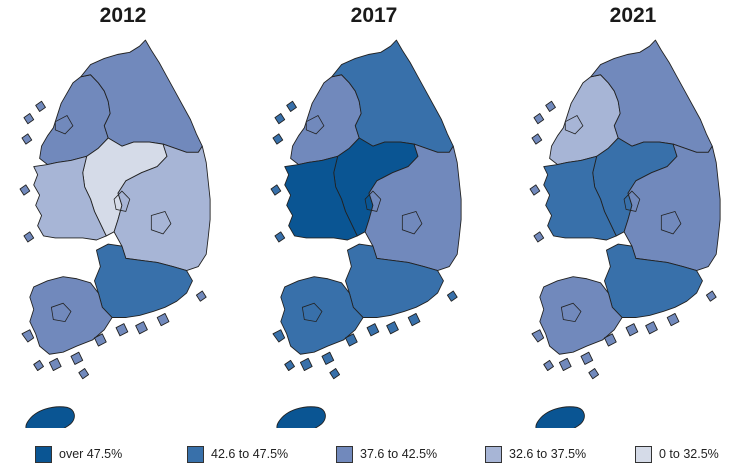  Describe the element at coordinates (689, 454) in the screenshot. I see `legend-label: 0 to 32.5%` at that location.